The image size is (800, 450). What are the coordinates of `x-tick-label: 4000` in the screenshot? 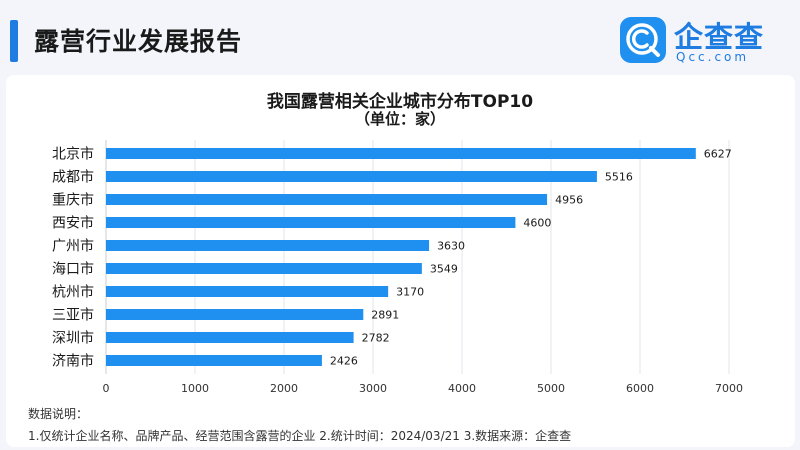 It's located at (462, 388).